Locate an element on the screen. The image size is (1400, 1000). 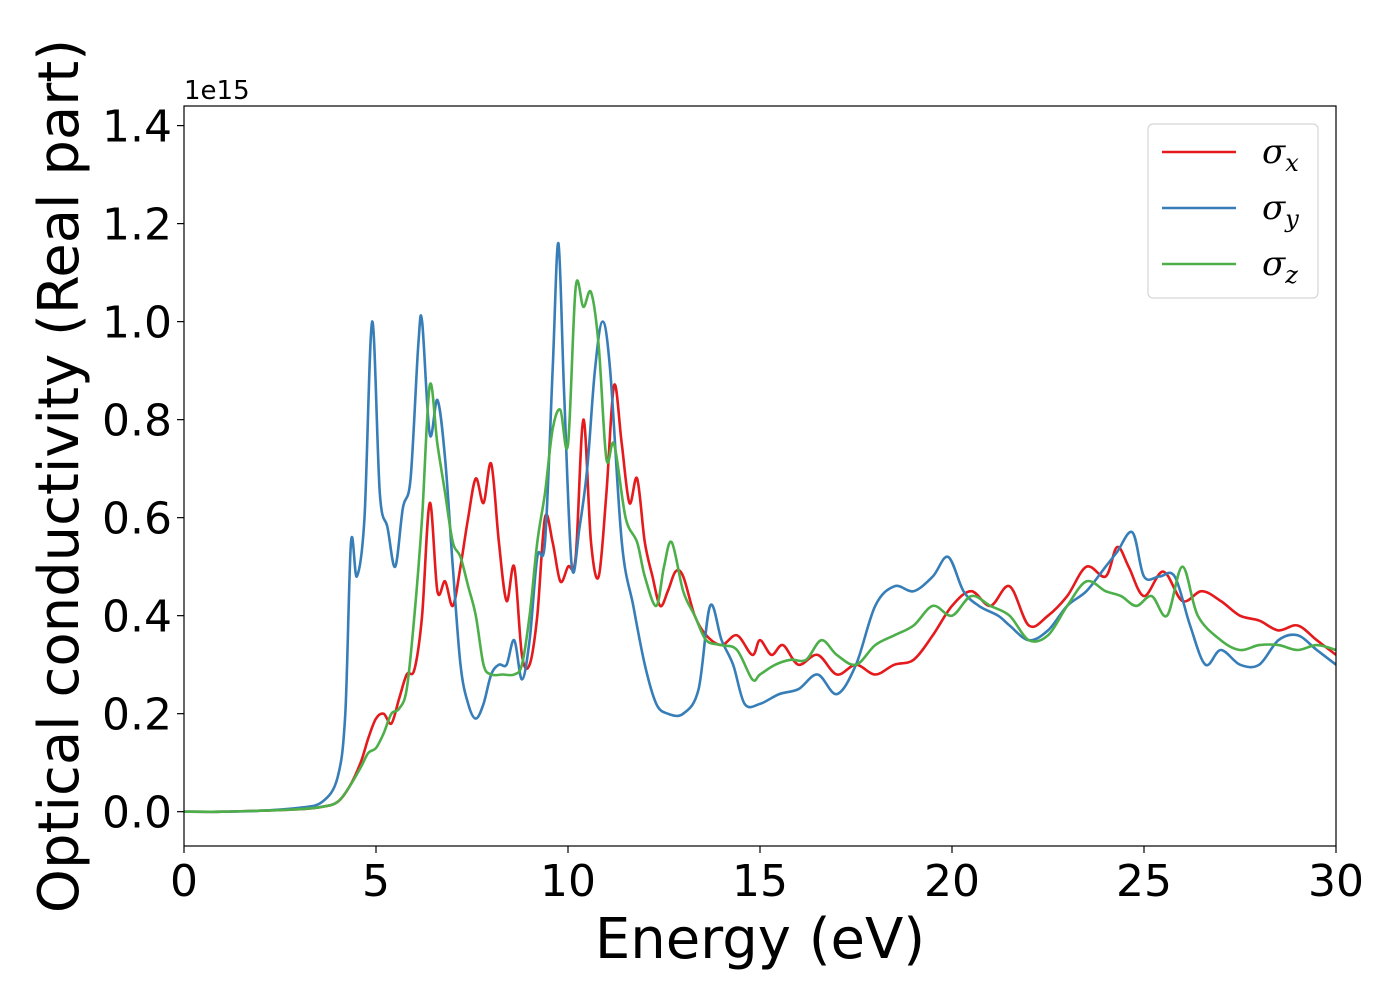
x-tick-label: 20 is located at coordinates (952, 881).